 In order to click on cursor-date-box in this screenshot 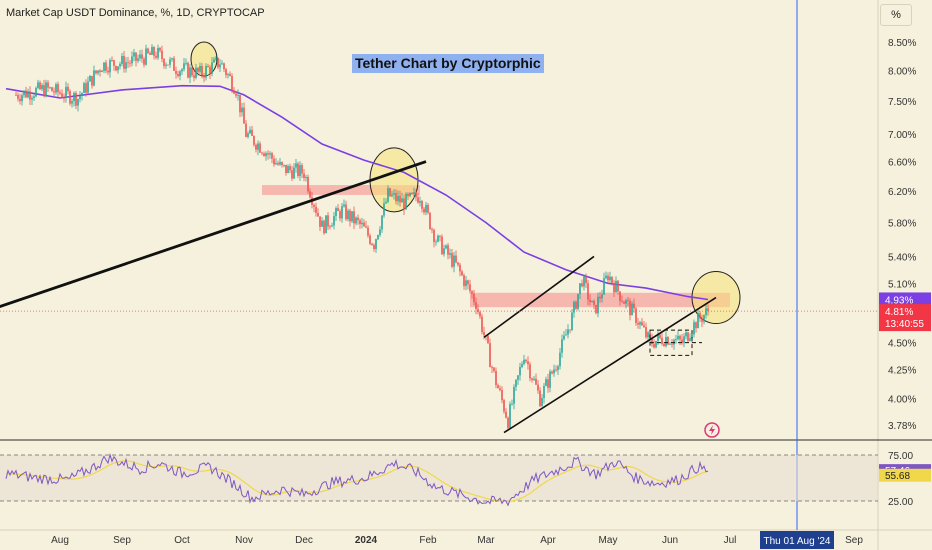, I will do `click(797, 540)`.